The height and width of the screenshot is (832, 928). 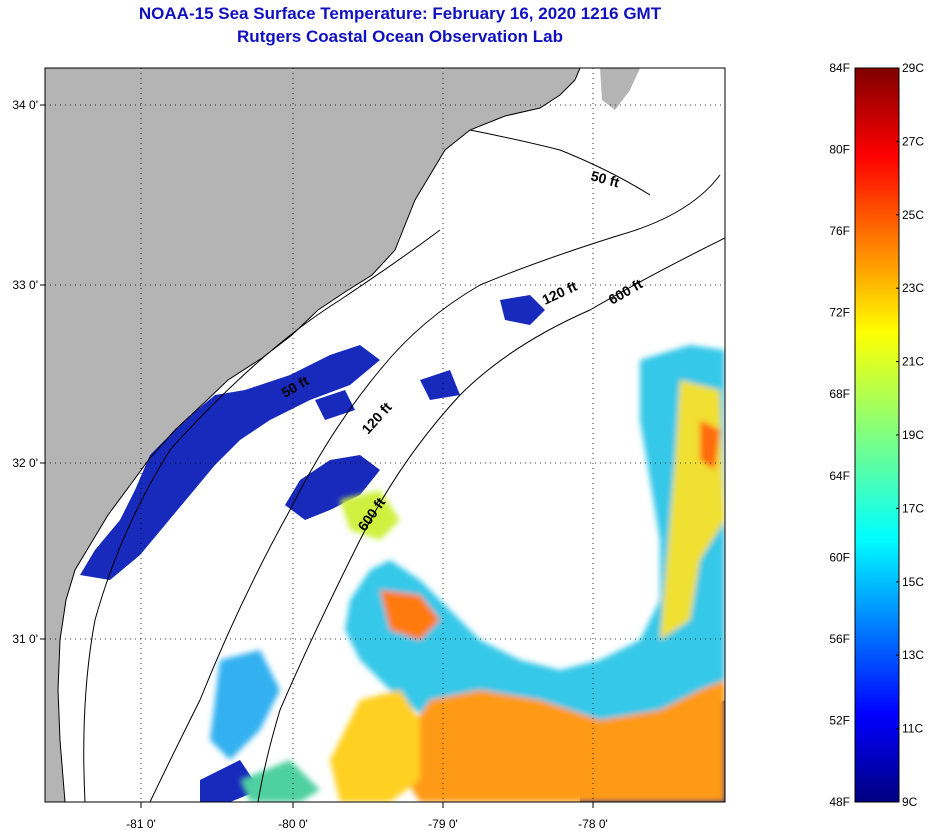 I want to click on colorbar-label-c: 27C, so click(x=913, y=141).